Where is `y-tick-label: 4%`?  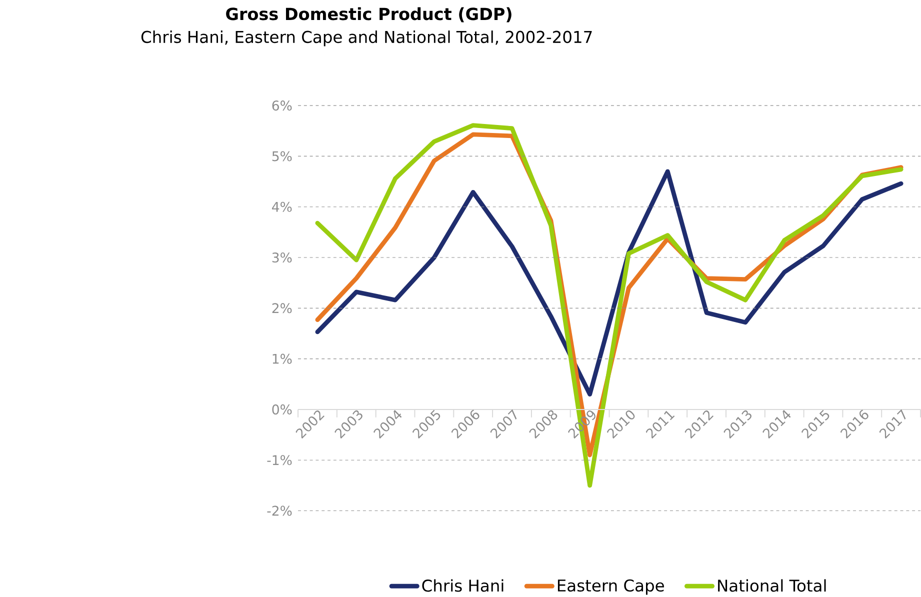 y-tick-label: 4% is located at coordinates (282, 207).